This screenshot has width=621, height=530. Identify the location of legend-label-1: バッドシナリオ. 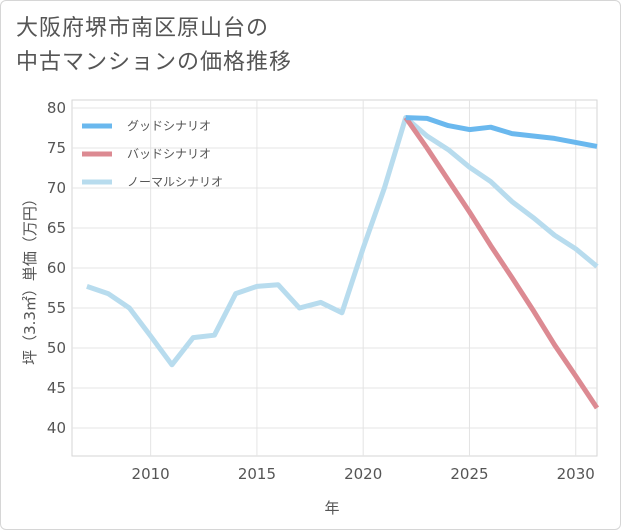
(169, 154).